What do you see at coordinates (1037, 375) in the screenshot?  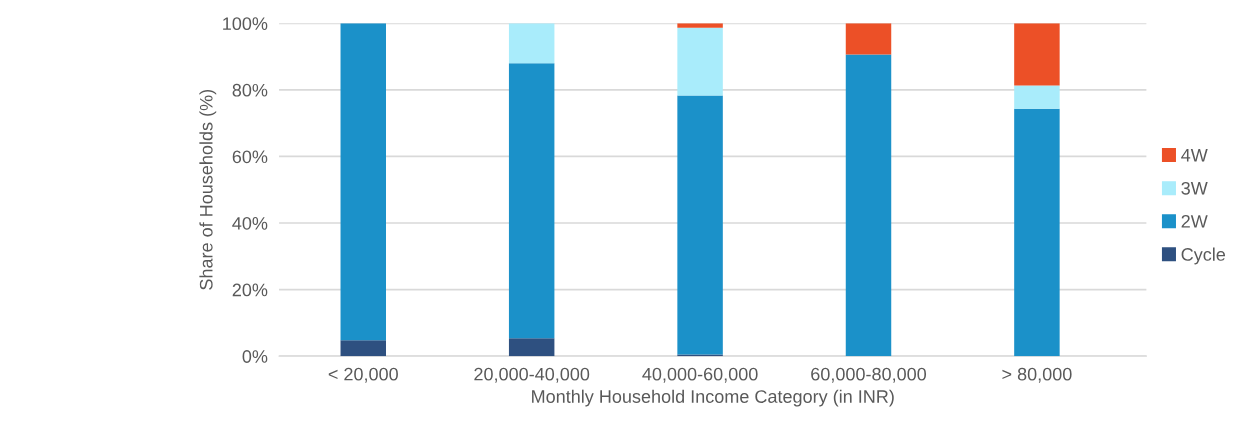 I see `x-tick-label: > 80,000` at bounding box center [1037, 375].